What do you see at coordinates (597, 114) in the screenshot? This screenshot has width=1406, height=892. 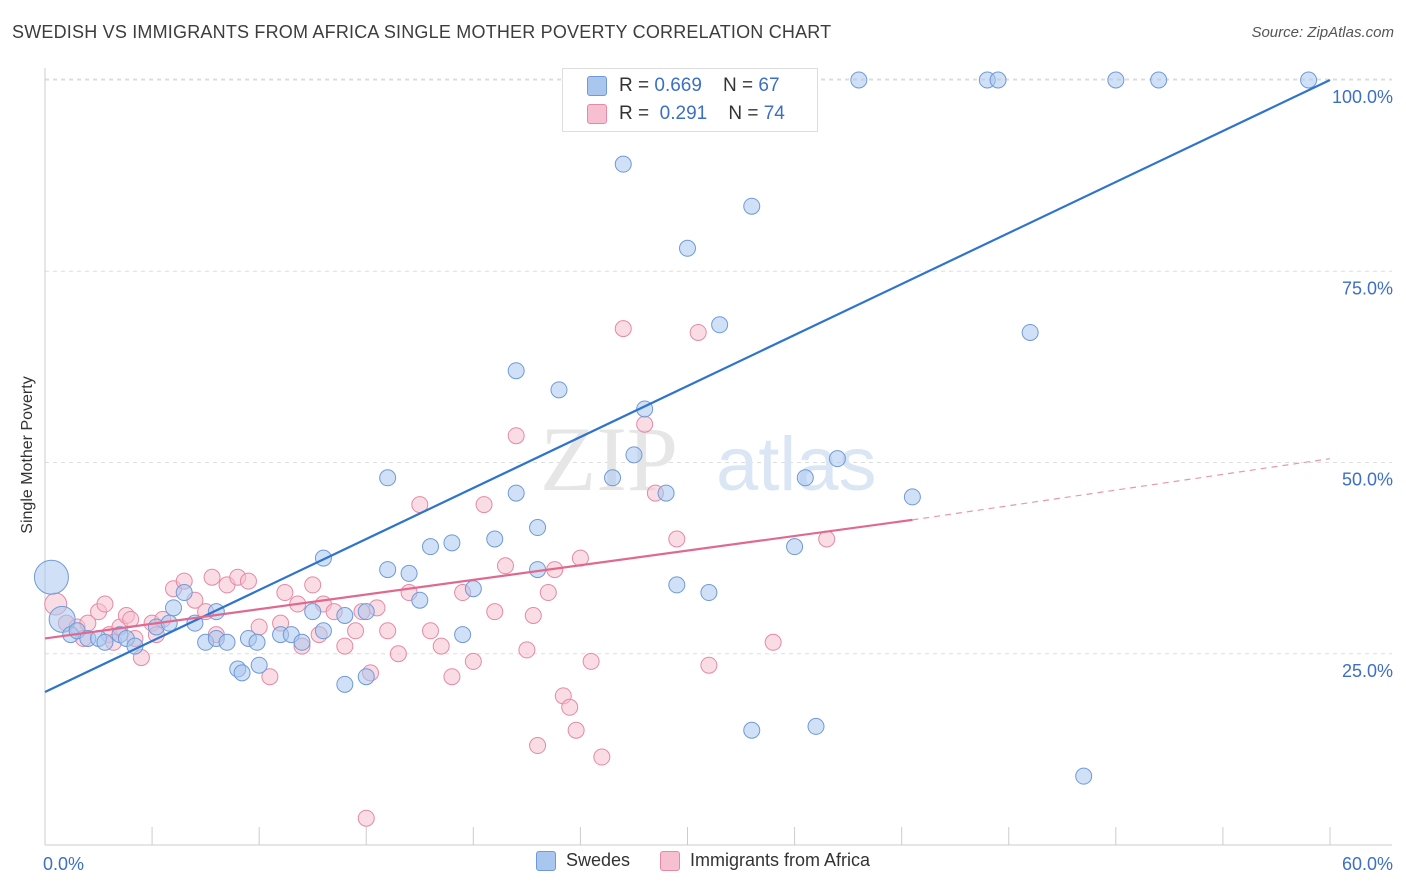 I see `stats-swatch-immigrants` at bounding box center [597, 114].